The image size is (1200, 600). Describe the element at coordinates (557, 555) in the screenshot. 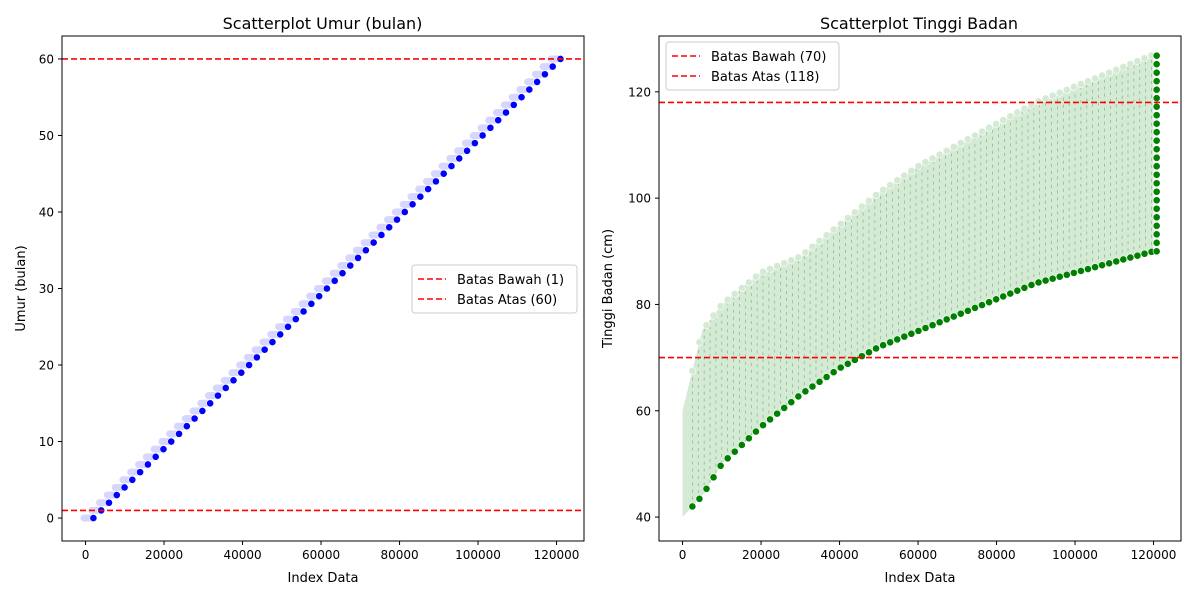

I see `x-tick-label: 120000` at that location.